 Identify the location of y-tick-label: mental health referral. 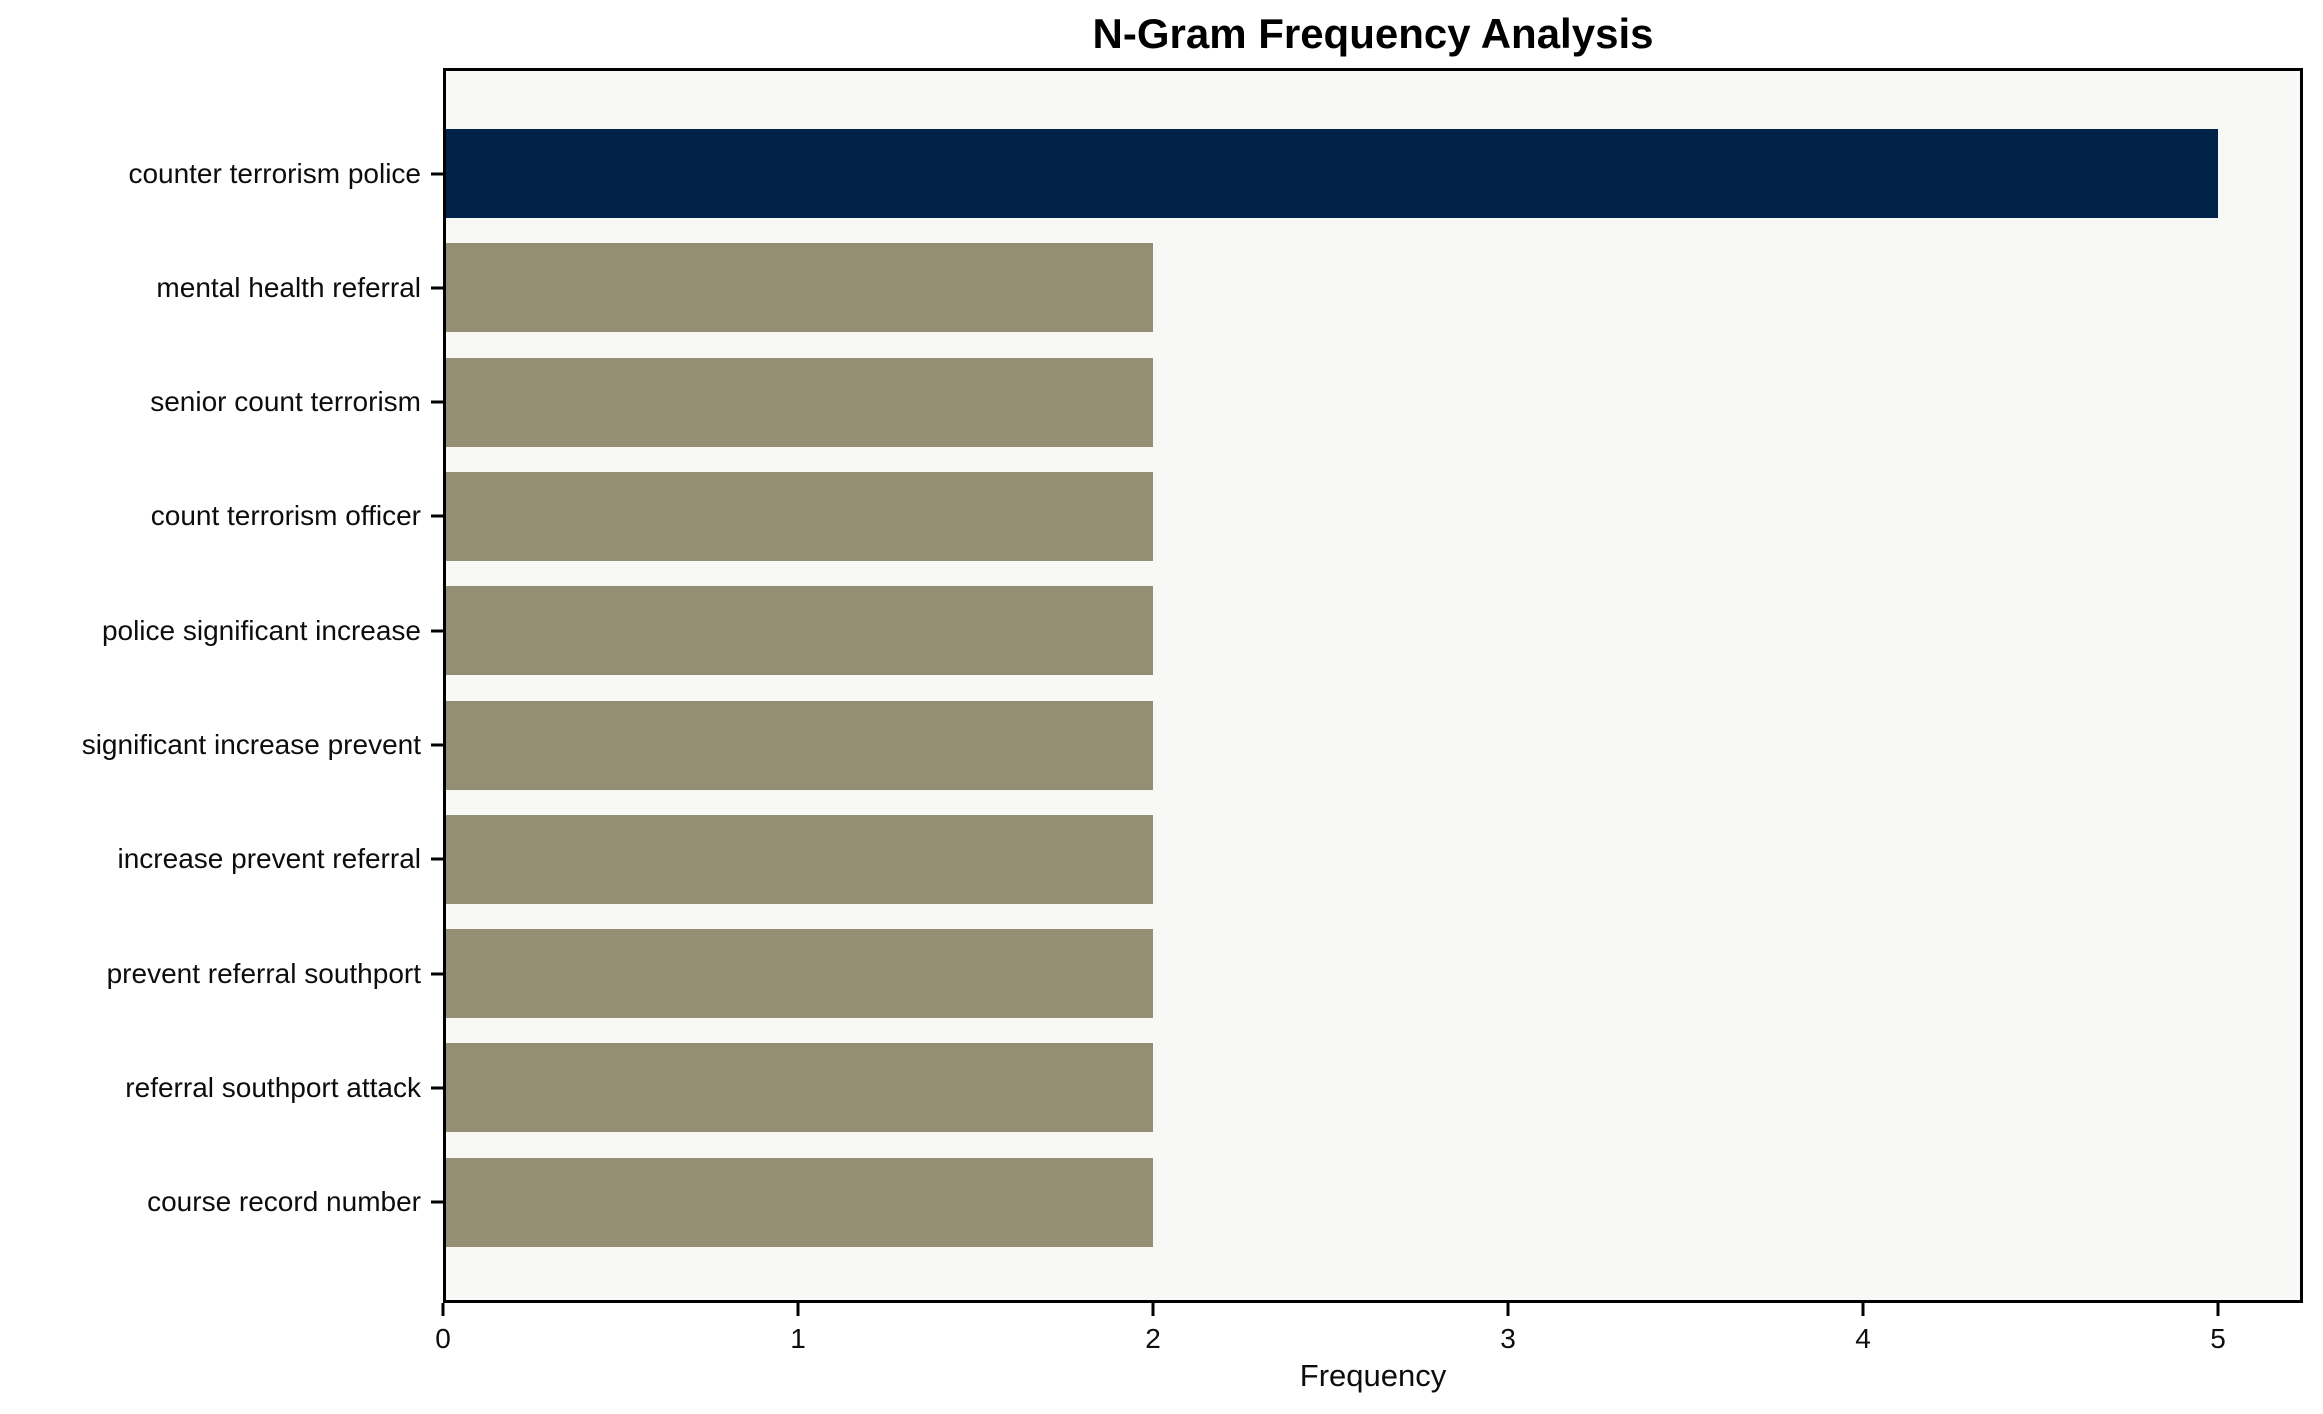
(288, 287).